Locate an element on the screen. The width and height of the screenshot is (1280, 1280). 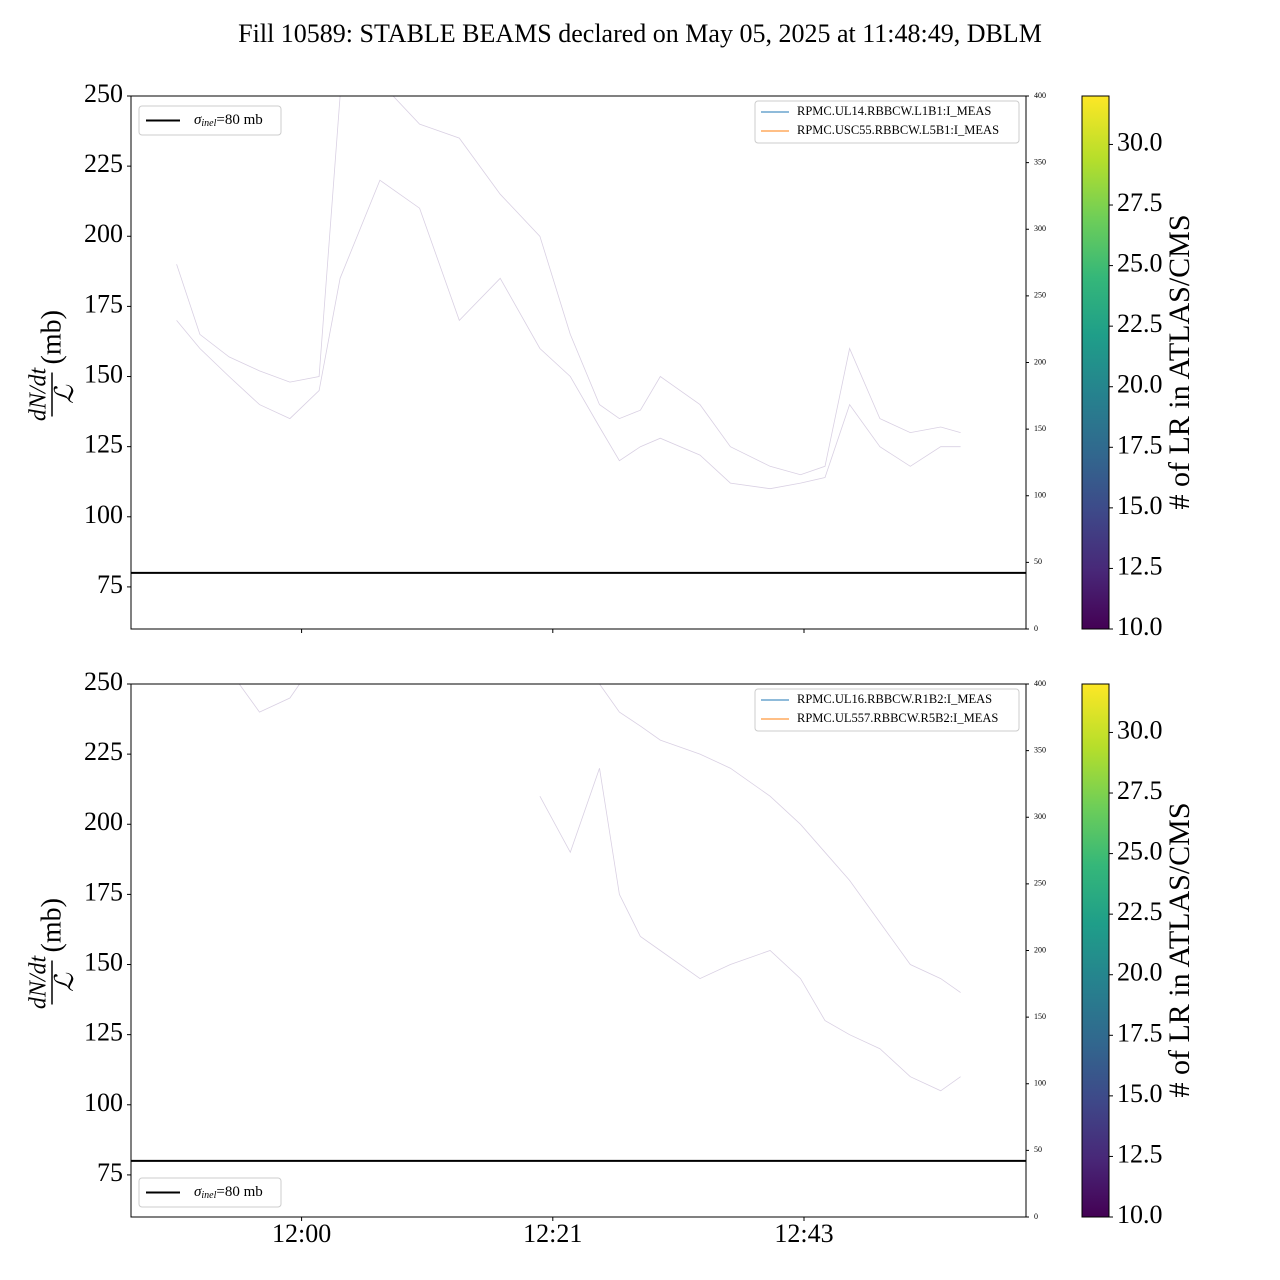
legend-label: RPMC.UL14.RBBCW.L1B1:I_MEAS is located at coordinates (894, 111).